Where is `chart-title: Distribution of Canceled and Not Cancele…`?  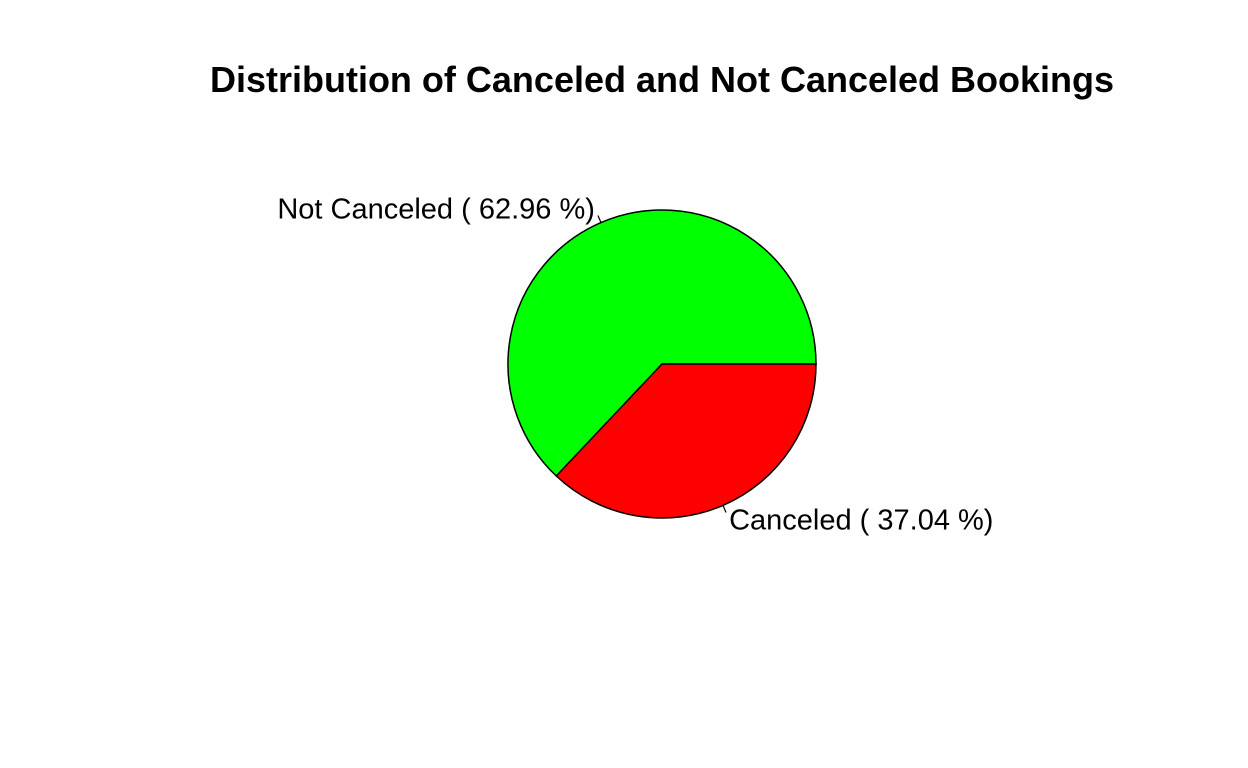
chart-title: Distribution of Canceled and Not Cancele… is located at coordinates (662, 79).